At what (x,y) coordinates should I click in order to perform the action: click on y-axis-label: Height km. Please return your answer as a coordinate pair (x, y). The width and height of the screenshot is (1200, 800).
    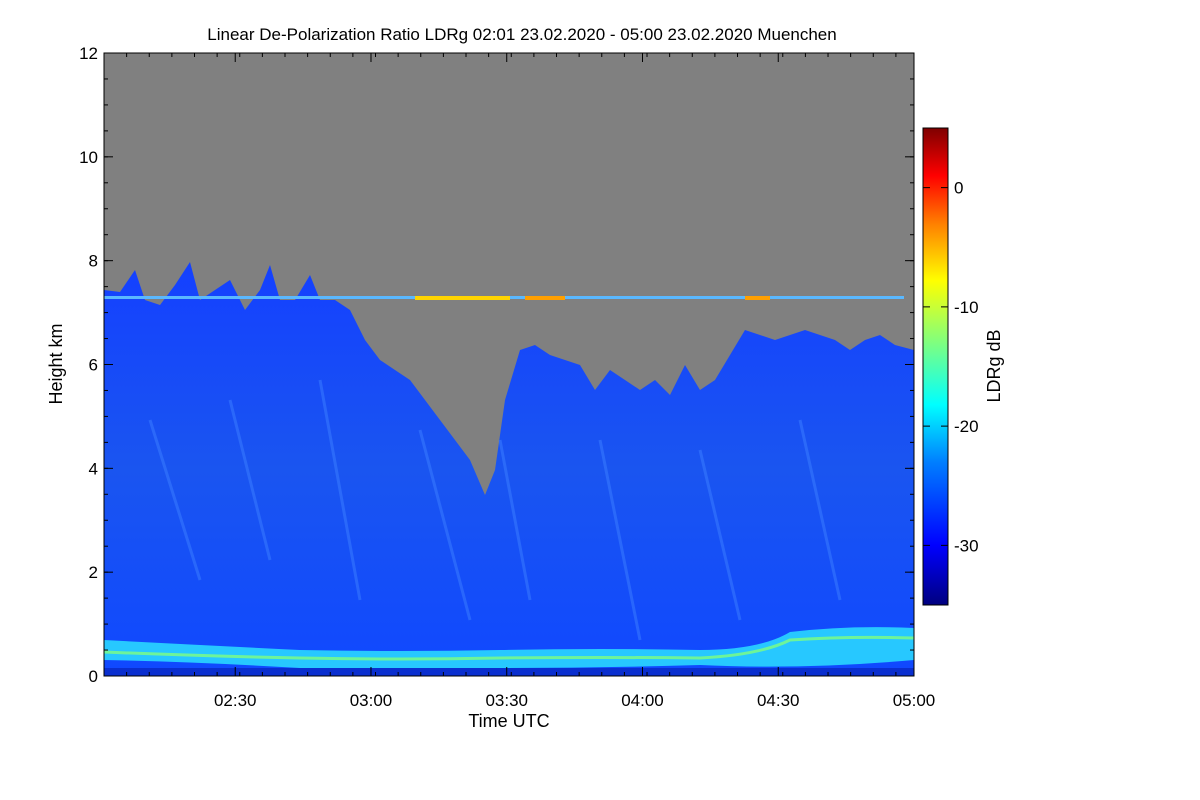
    Looking at the image, I should click on (56, 363).